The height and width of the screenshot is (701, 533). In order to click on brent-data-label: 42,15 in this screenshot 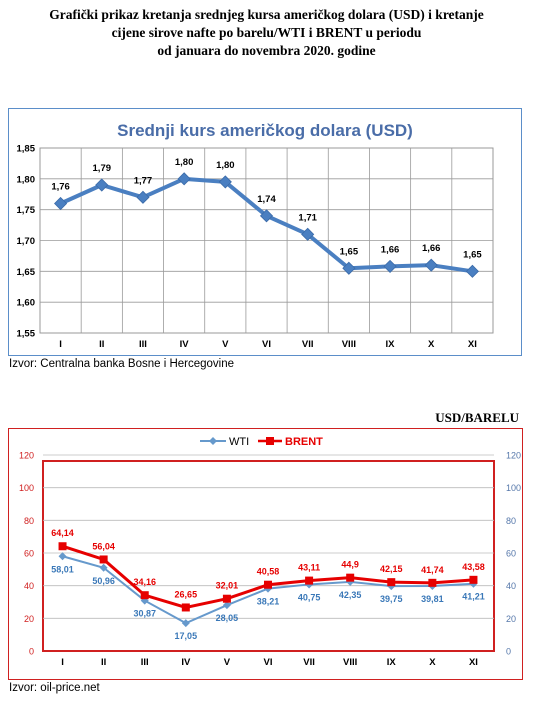, I will do `click(391, 569)`.